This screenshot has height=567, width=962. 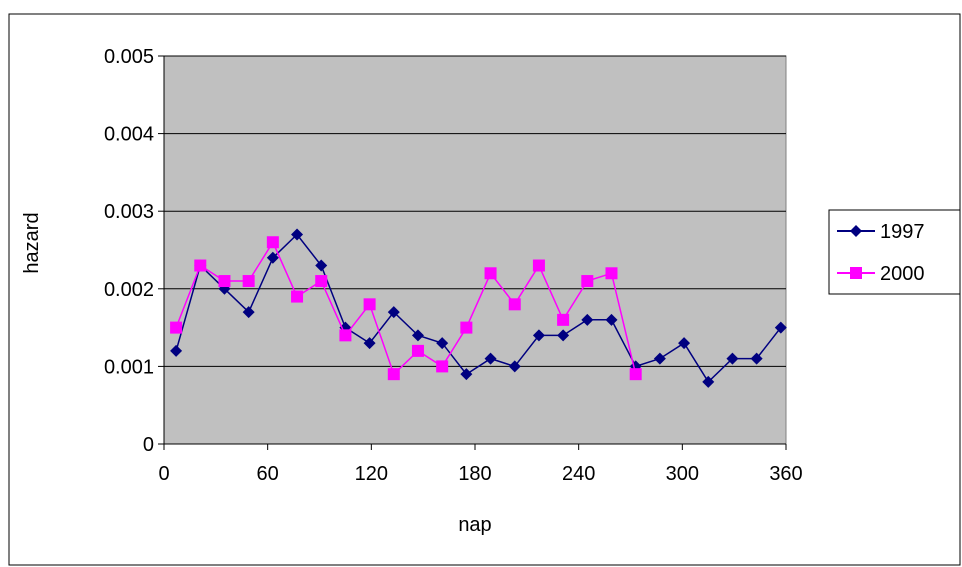 I want to click on x-tick-label: 0, so click(x=163, y=474).